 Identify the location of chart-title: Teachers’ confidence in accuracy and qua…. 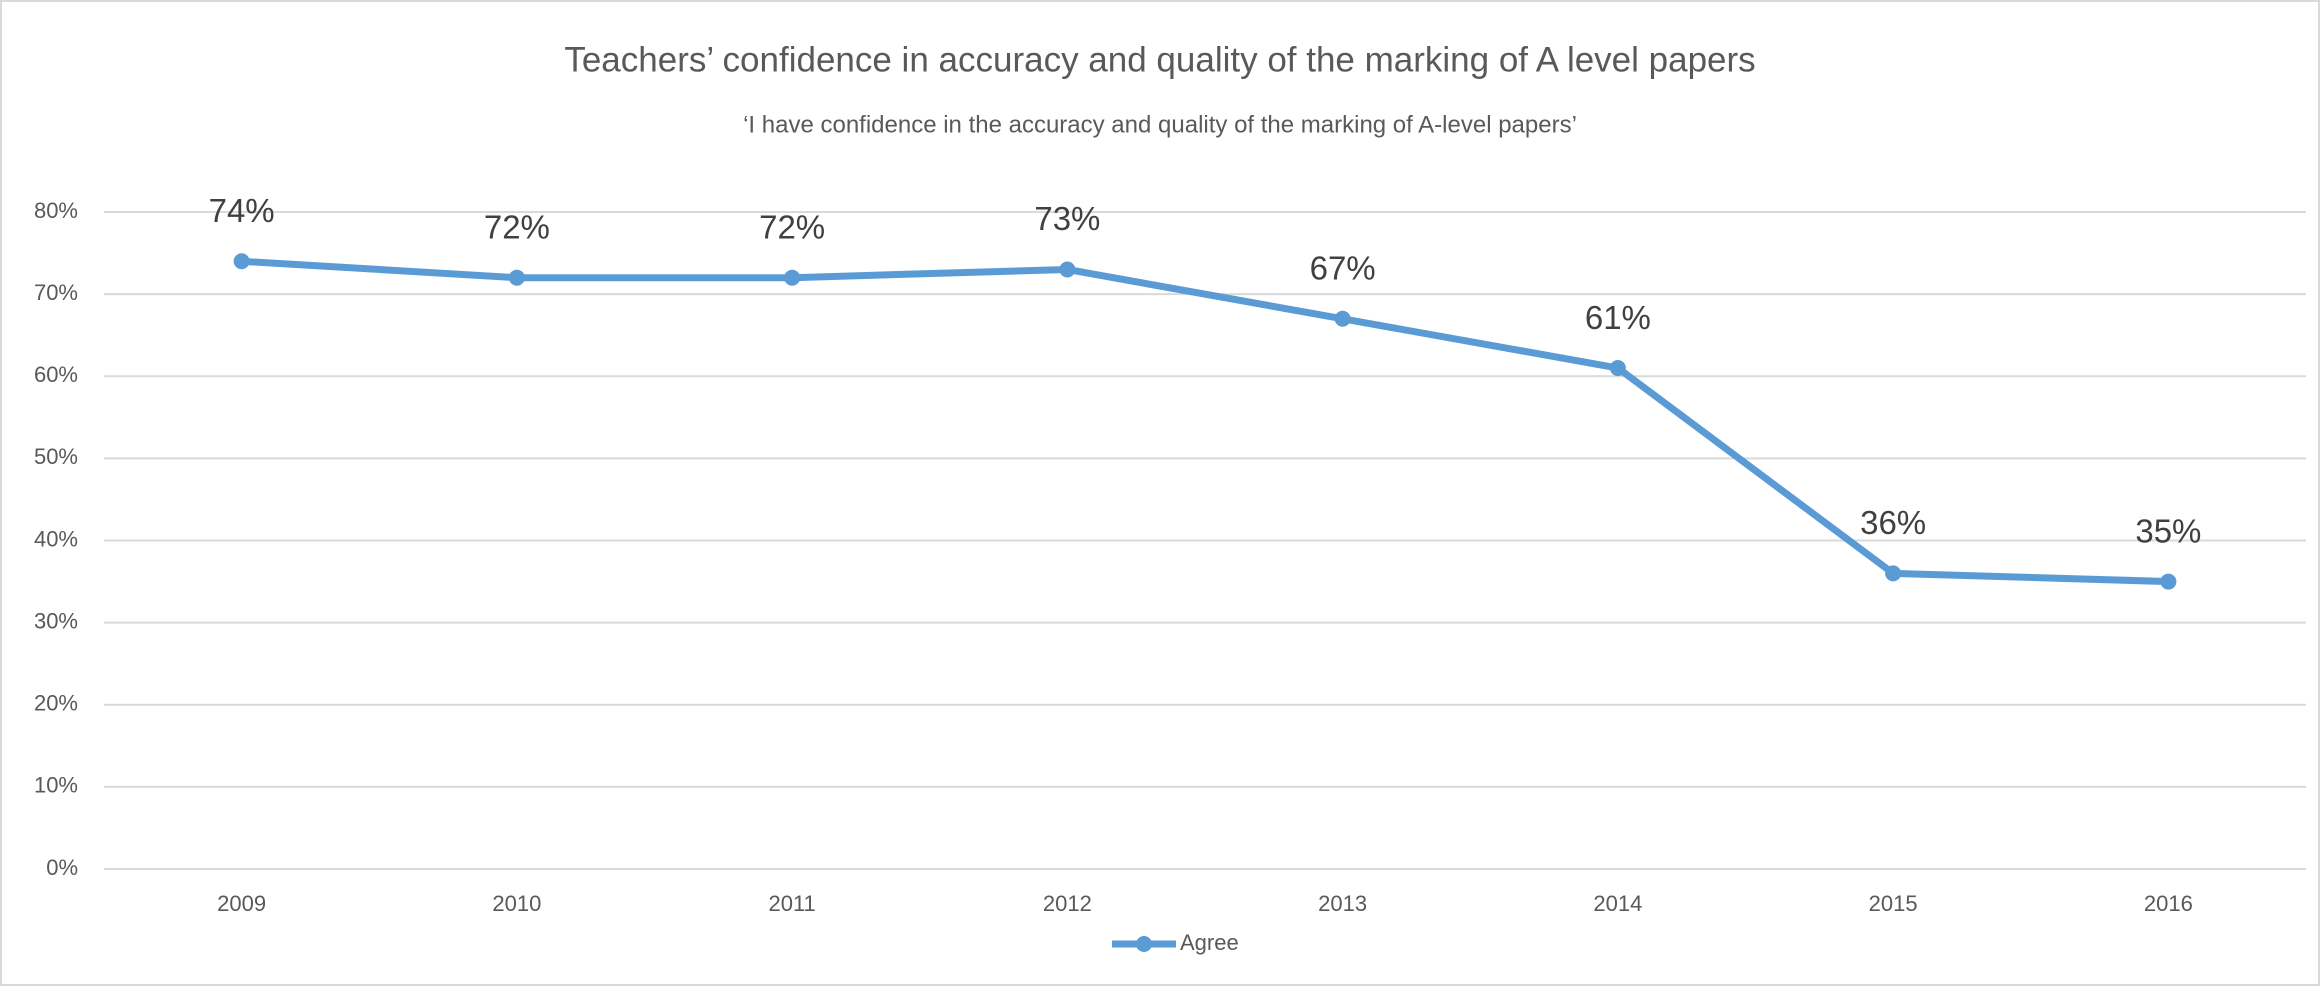
(1159, 59).